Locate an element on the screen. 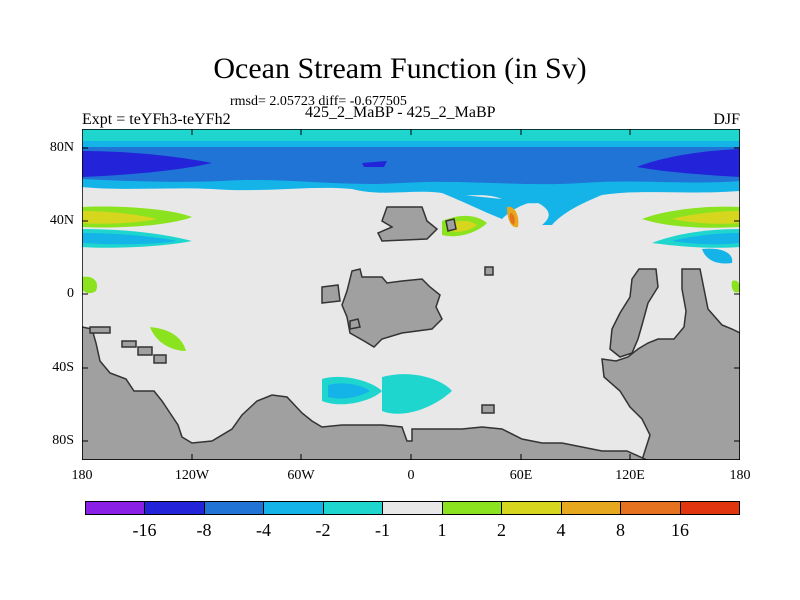 This screenshot has width=800, height=600. colorbar-label: 16 is located at coordinates (680, 530).